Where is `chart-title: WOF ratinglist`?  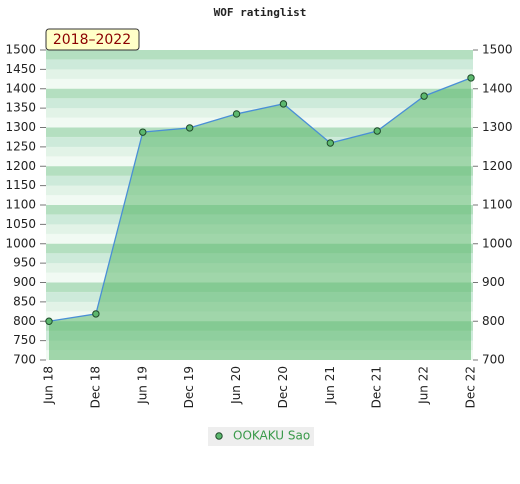 chart-title: WOF ratinglist is located at coordinates (260, 12).